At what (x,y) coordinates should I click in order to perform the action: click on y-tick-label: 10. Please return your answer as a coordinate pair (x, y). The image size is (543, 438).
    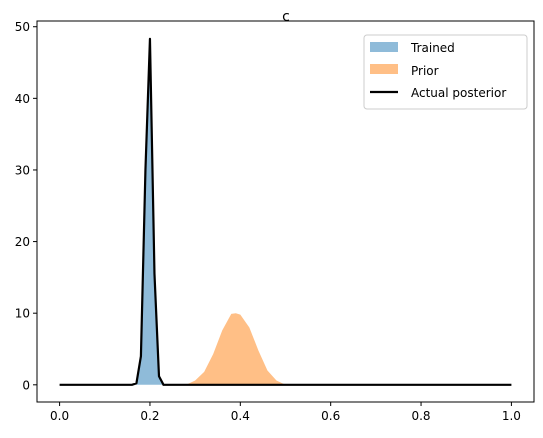
    Looking at the image, I should click on (22, 314).